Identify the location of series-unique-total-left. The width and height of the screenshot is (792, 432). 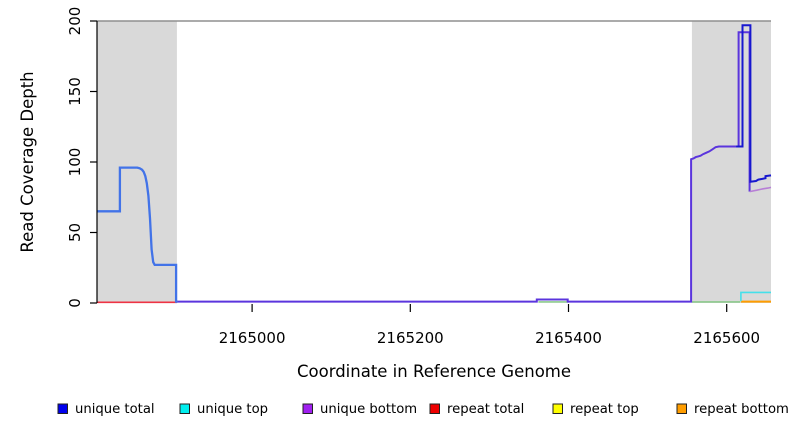
(137, 234).